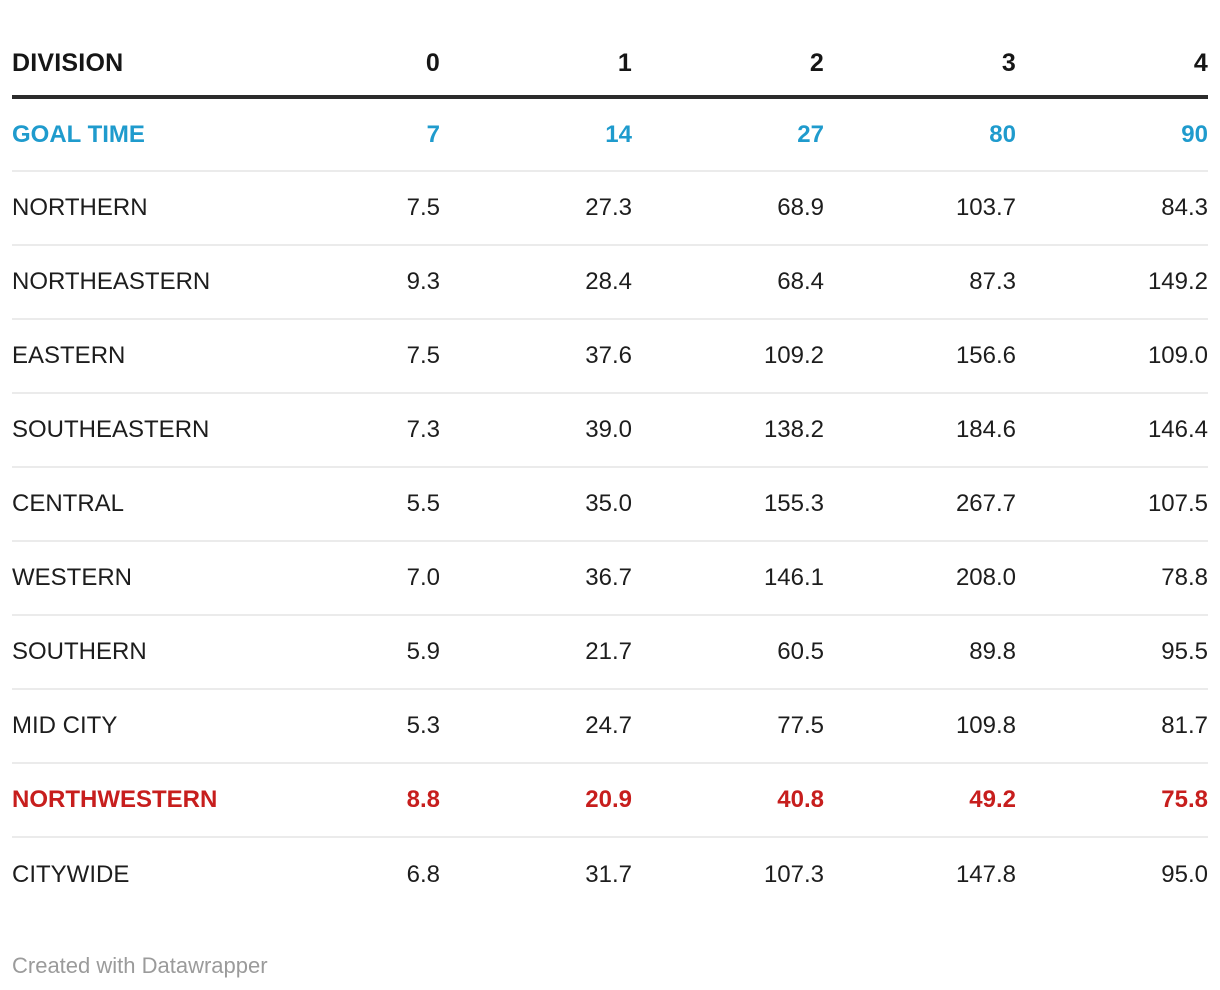 This screenshot has width=1220, height=990. I want to click on credit-text: Created with Datawrapper, so click(140, 965).